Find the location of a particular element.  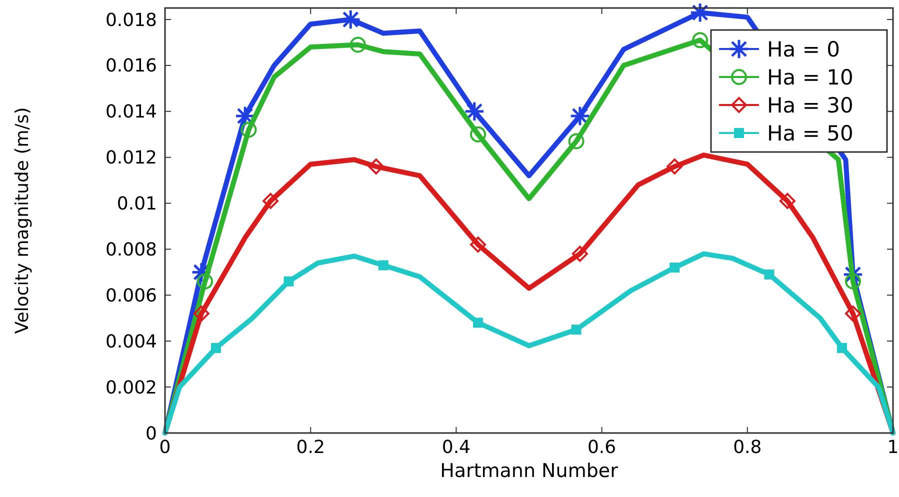

legend-label: Ha = 0 is located at coordinates (803, 49).